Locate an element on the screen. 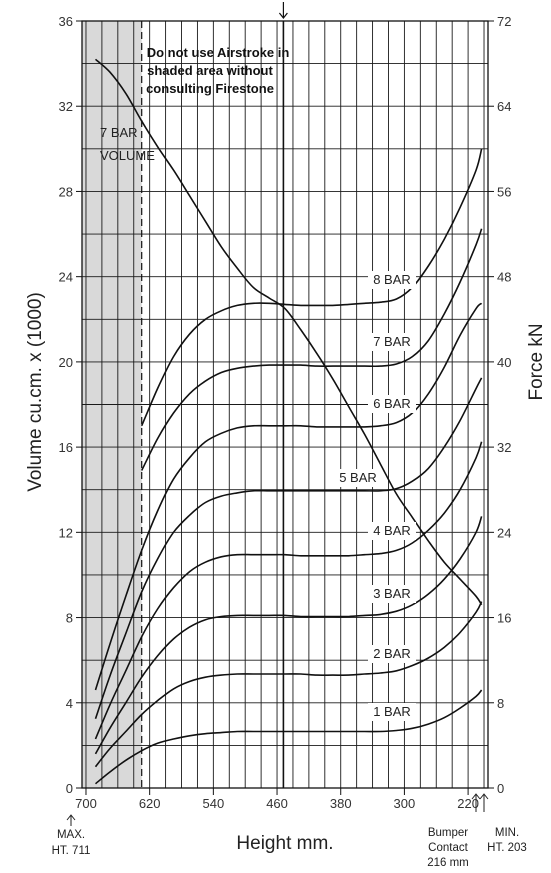 The image size is (551, 873). min-height-arrow is located at coordinates (484, 802).